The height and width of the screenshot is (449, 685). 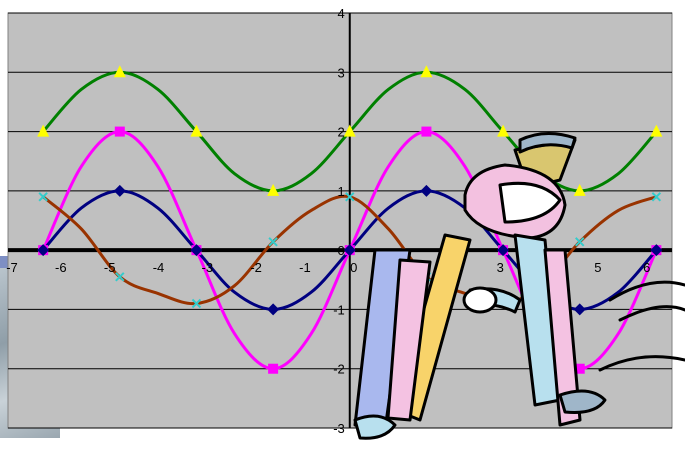 What do you see at coordinates (341, 72) in the screenshot?
I see `y-tick-label: 3` at bounding box center [341, 72].